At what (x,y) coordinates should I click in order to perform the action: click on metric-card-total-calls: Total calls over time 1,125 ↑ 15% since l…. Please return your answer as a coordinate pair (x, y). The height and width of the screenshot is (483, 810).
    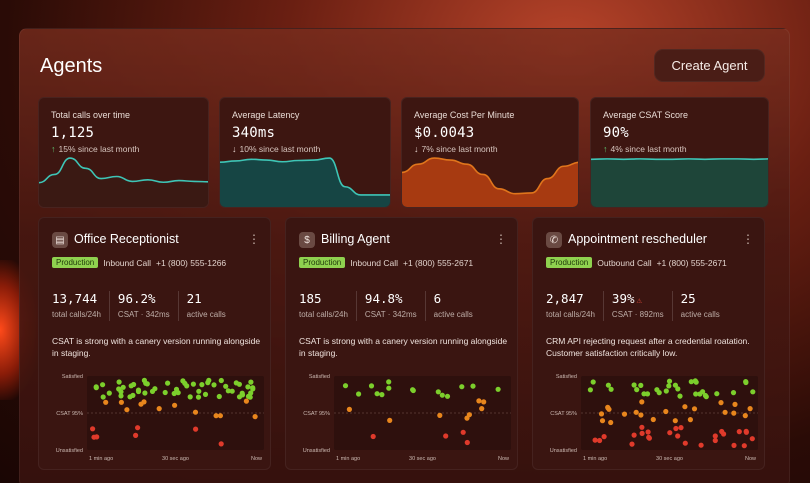
    Looking at the image, I should click on (123, 152).